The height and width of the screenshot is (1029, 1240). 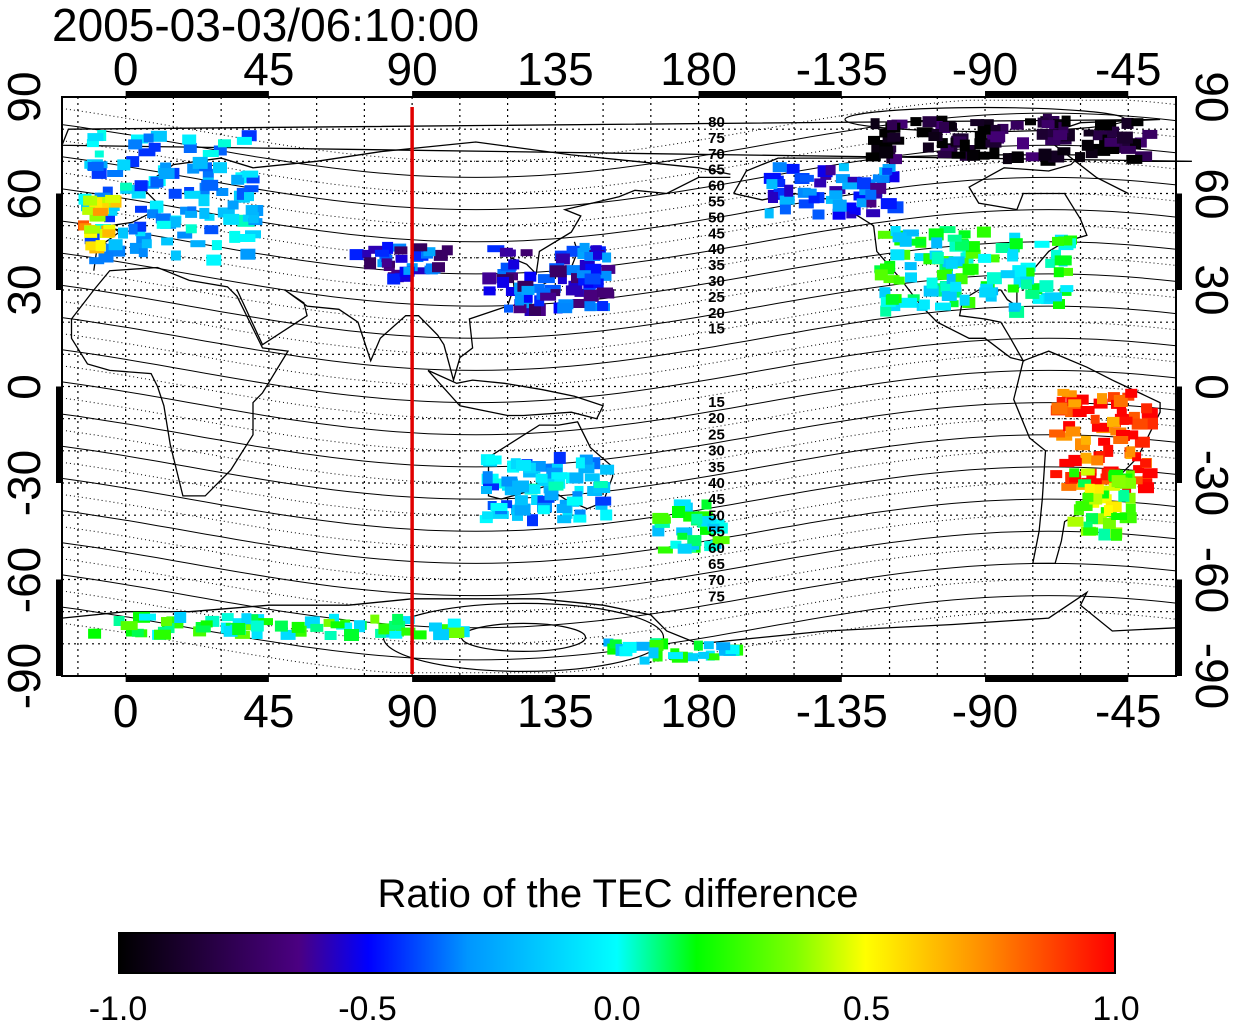 What do you see at coordinates (716, 434) in the screenshot?
I see `contour-label: 25` at bounding box center [716, 434].